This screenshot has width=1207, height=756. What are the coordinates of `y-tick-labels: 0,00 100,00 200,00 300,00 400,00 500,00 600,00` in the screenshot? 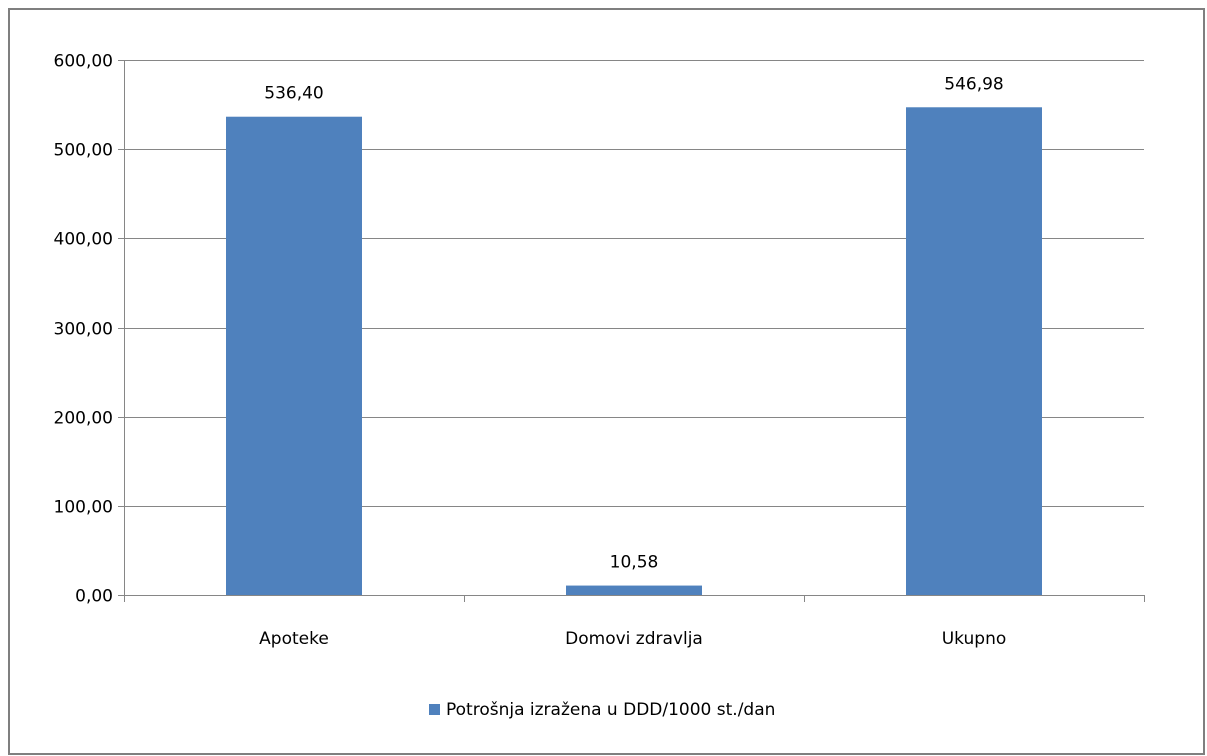 It's located at (83, 329).